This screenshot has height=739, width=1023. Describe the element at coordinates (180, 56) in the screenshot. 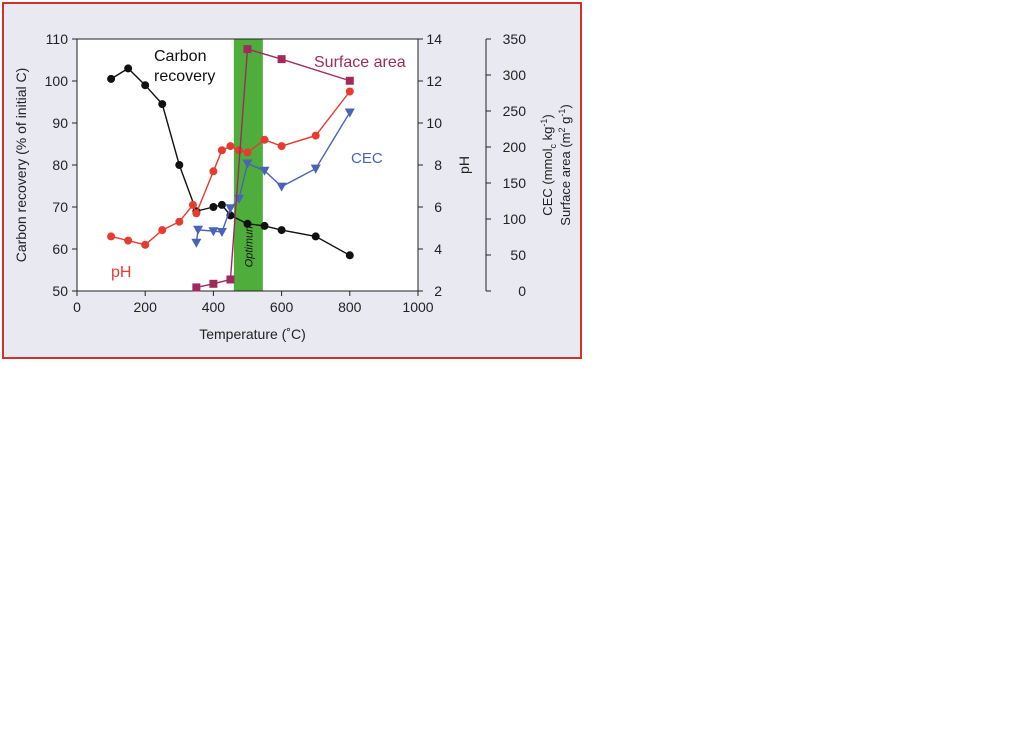

I see `carbon-recovery-label-1: Carbon` at that location.